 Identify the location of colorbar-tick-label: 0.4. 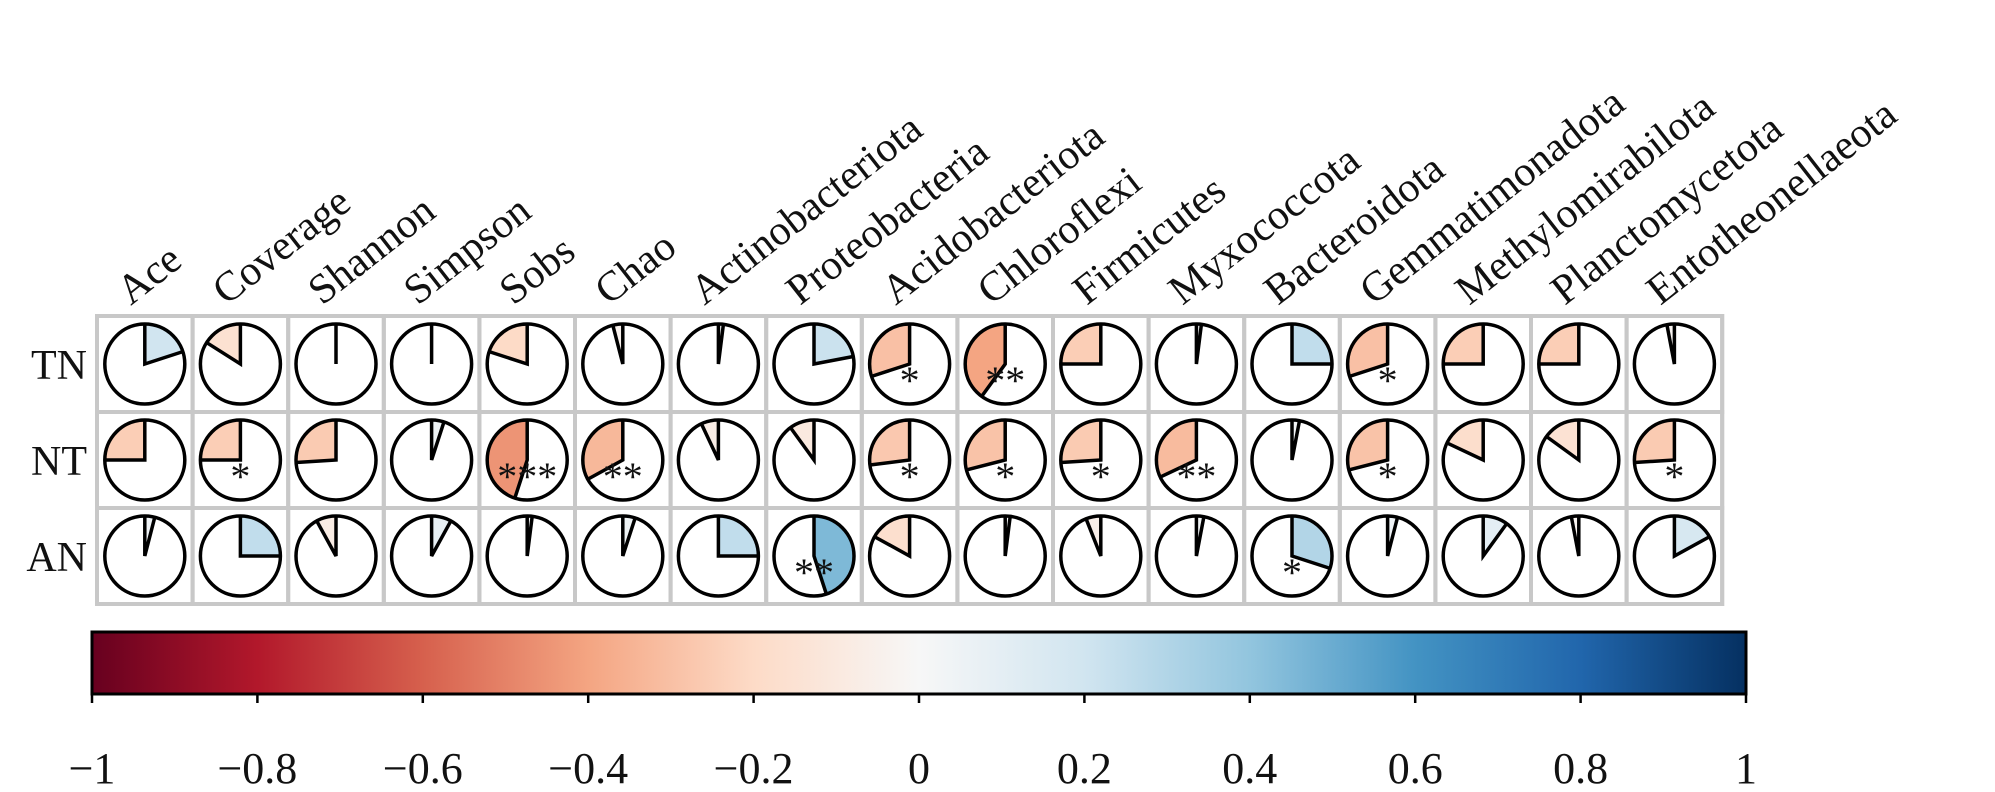
(1249, 768).